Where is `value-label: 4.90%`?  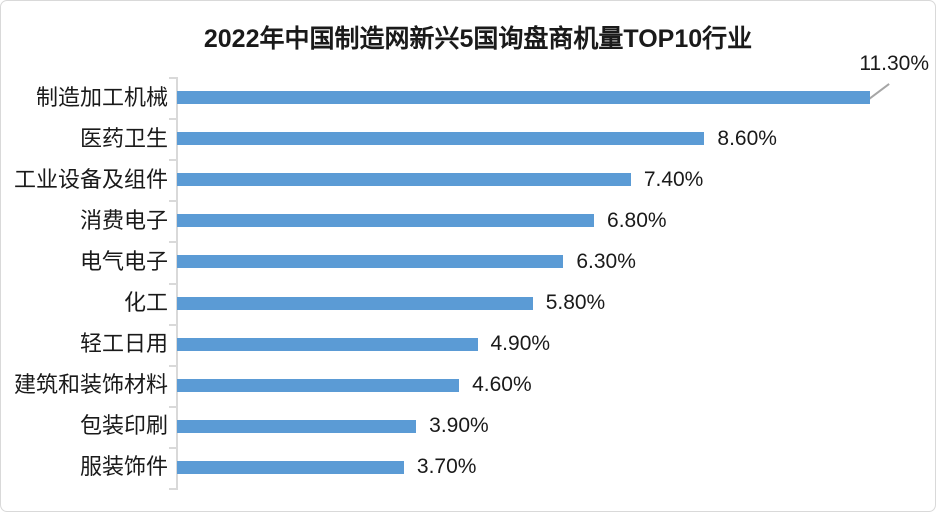
value-label: 4.90% is located at coordinates (520, 344).